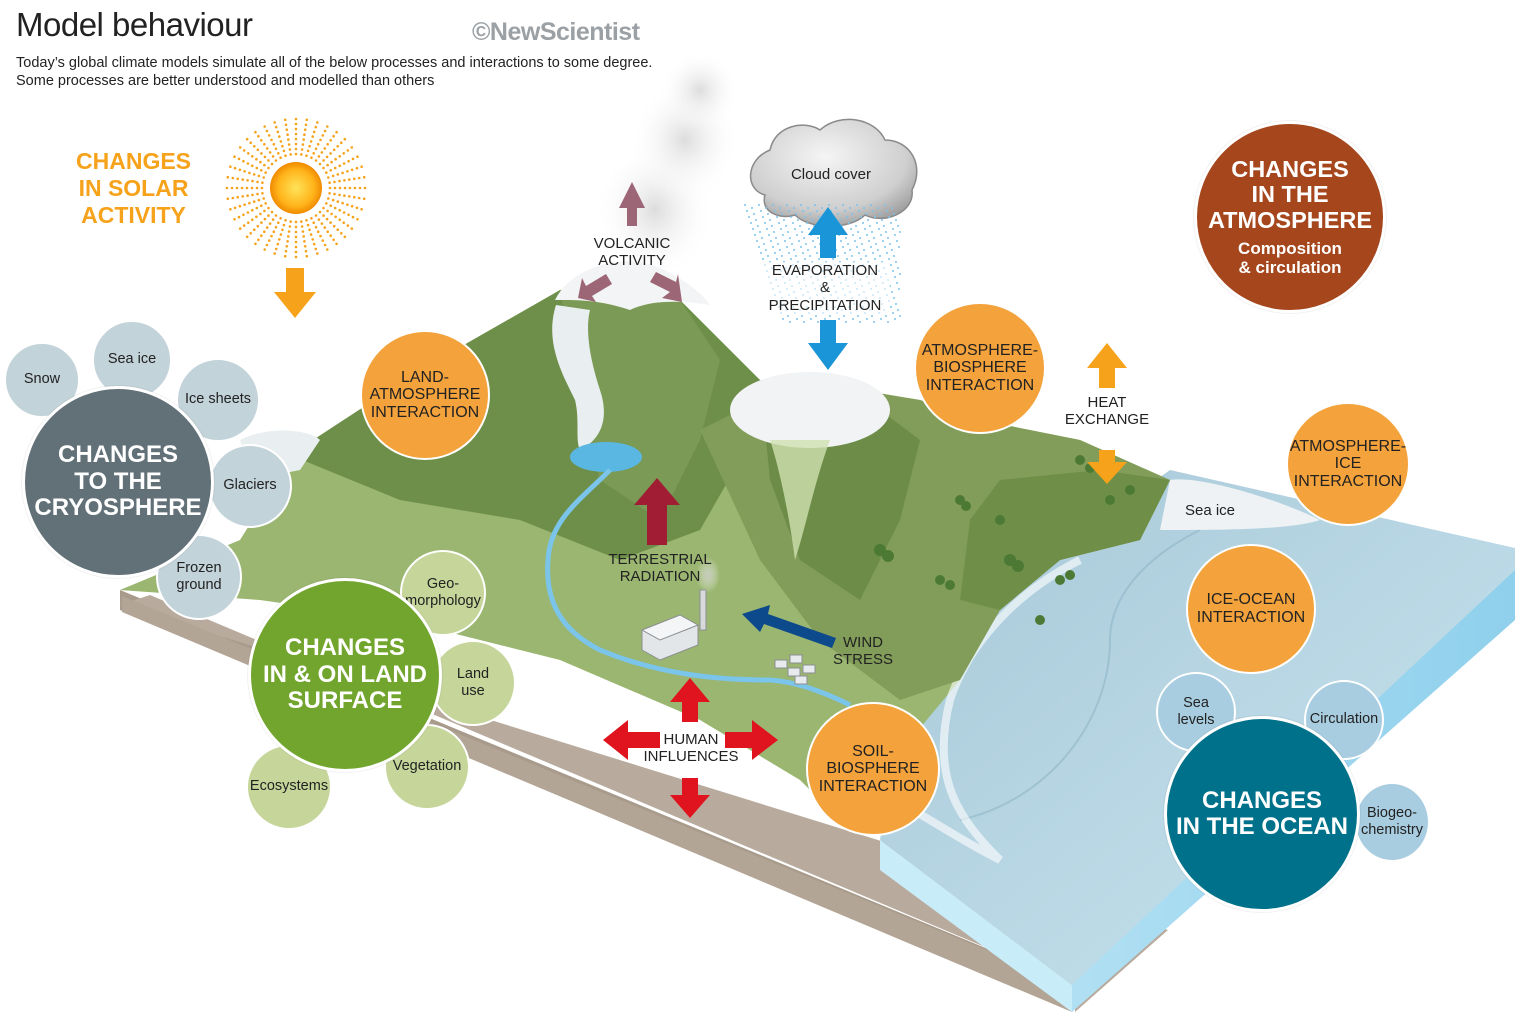 This screenshot has width=1529, height=1016. What do you see at coordinates (828, 232) in the screenshot?
I see `evaporation-arrow` at bounding box center [828, 232].